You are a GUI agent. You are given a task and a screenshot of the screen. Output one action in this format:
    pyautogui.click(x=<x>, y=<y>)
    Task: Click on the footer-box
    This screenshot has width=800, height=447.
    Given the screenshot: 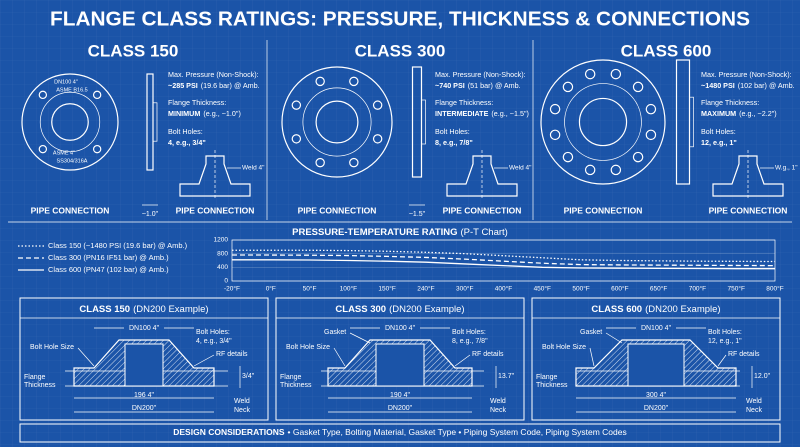 What is the action you would take?
    pyautogui.click(x=400, y=433)
    